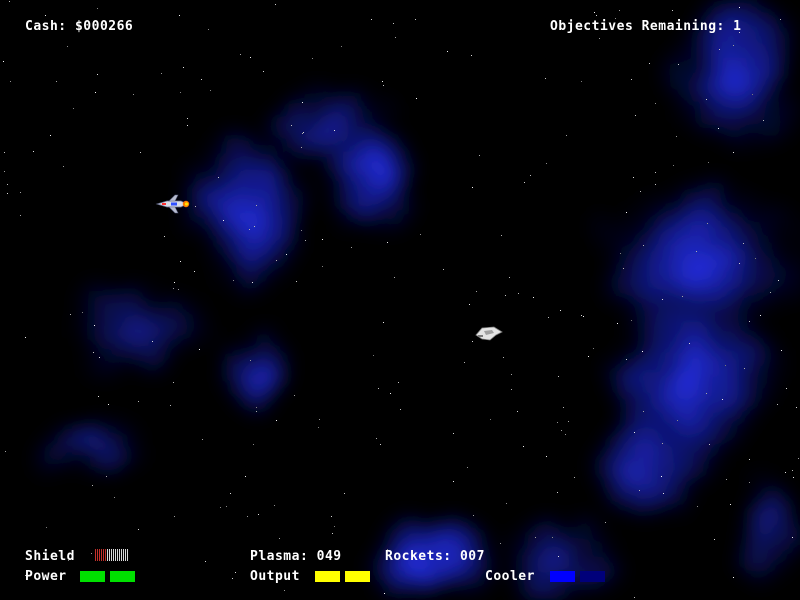 The height and width of the screenshot is (600, 800). I want to click on cash-readout: Cash: $000266, so click(79, 26).